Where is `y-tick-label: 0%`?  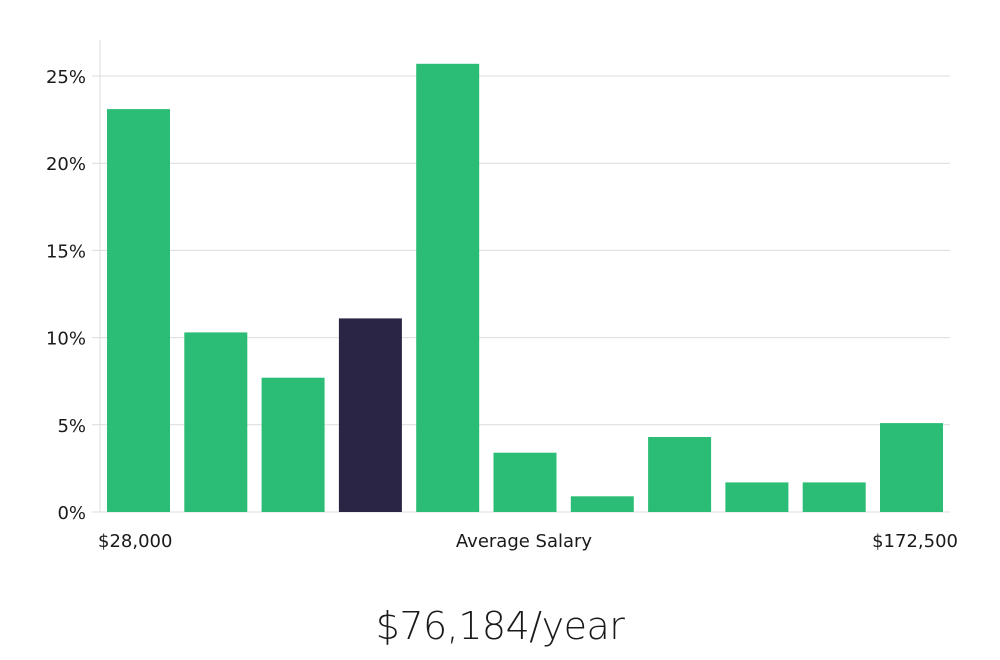 y-tick-label: 0% is located at coordinates (71, 513).